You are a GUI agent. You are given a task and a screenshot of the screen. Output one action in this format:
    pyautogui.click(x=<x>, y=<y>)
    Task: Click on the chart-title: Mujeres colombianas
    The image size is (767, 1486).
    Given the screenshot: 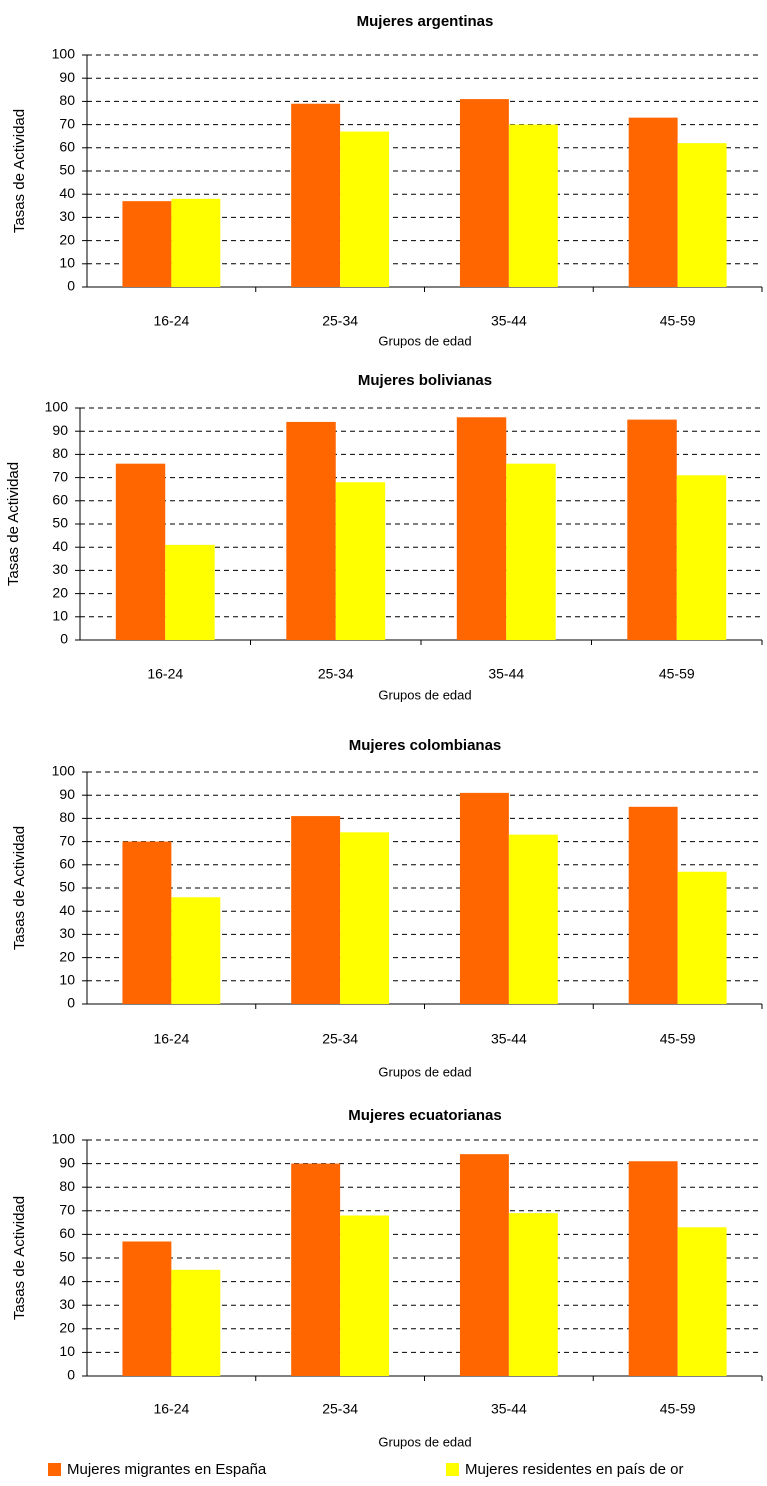 What is the action you would take?
    pyautogui.click(x=425, y=745)
    